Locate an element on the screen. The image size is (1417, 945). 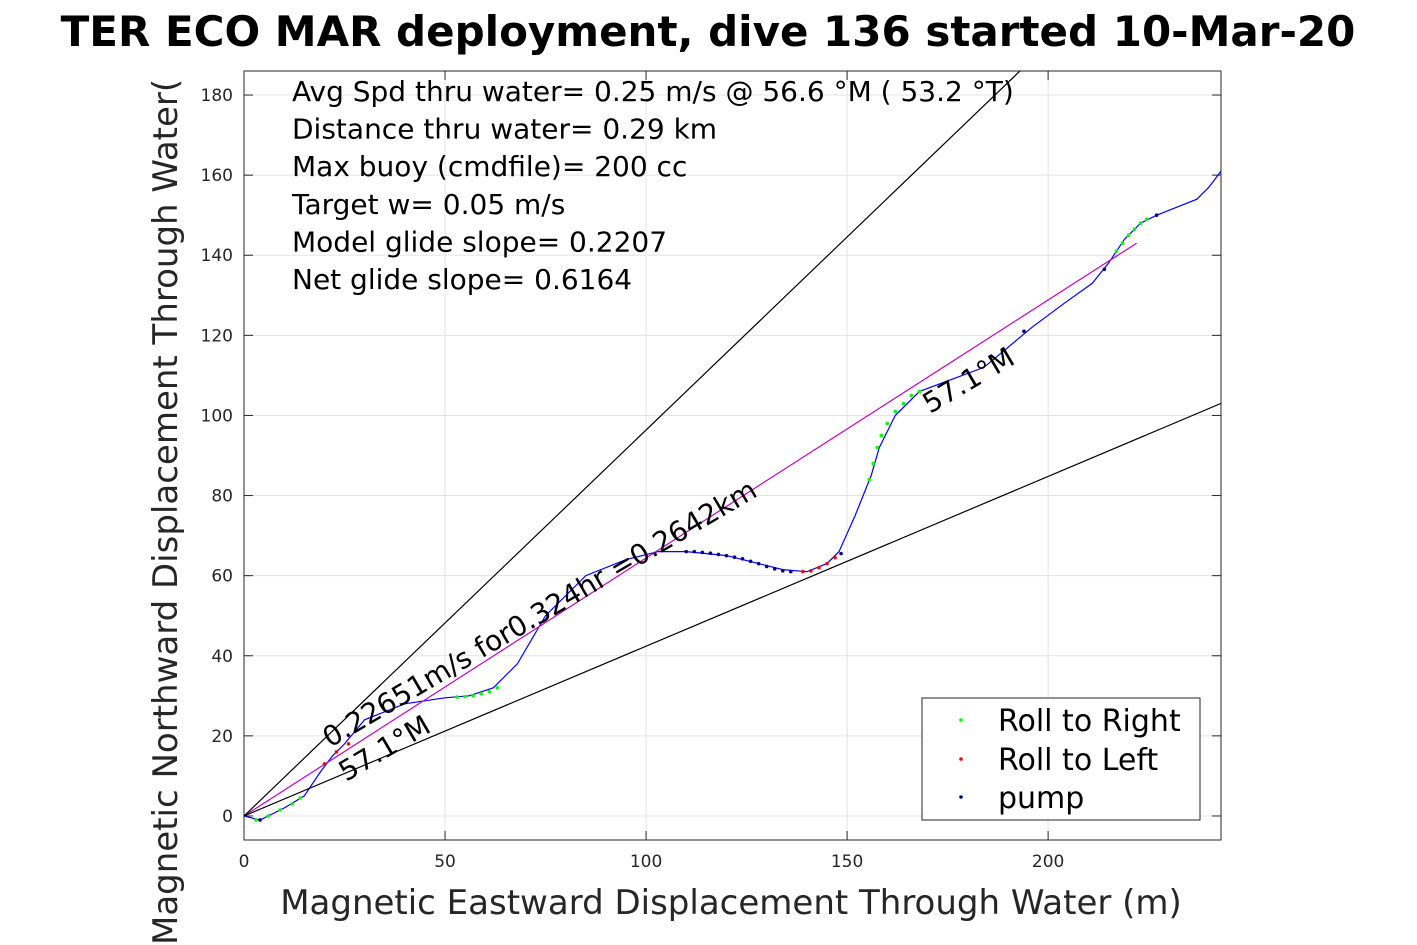
y-tick-label: 180 is located at coordinates (217, 96).